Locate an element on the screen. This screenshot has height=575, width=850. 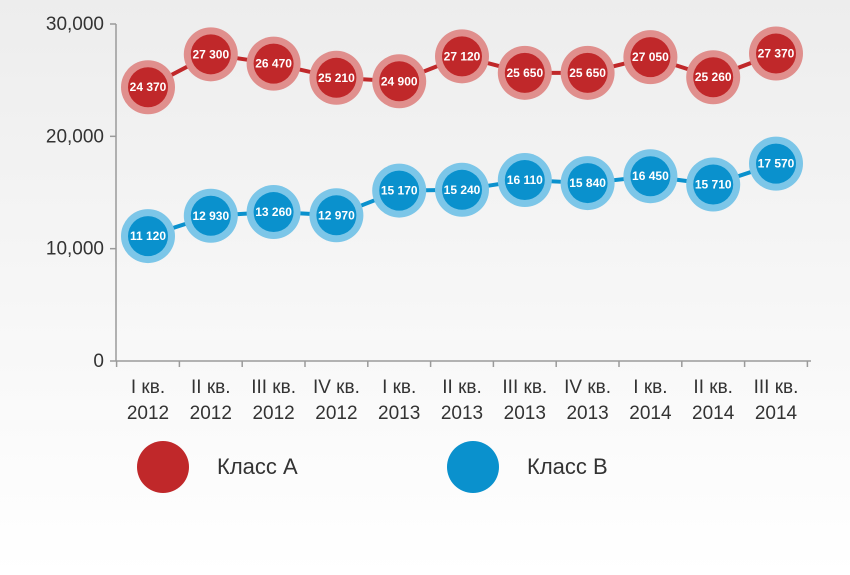
data-label-class-b: 11 120 is located at coordinates (148, 236).